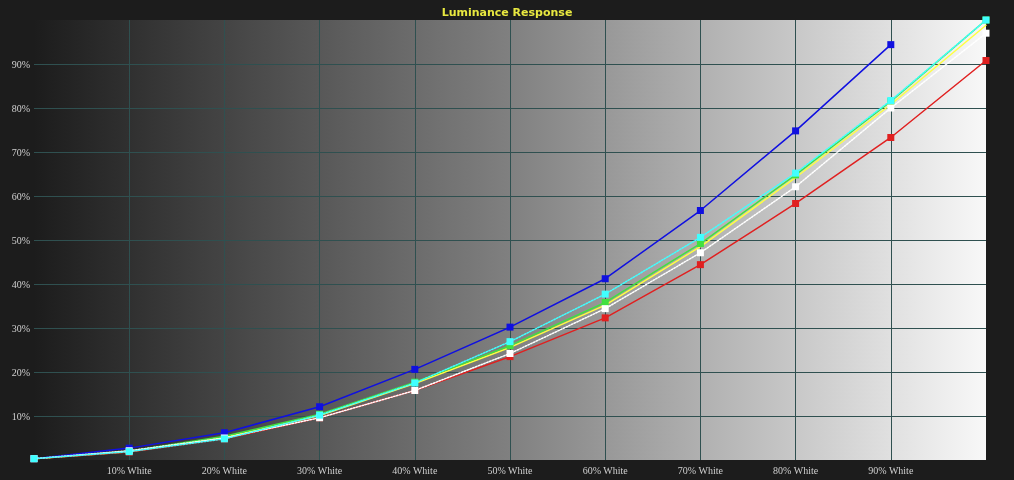 This screenshot has width=1014, height=480. I want to click on y-tick-label: 60%, so click(20, 196).